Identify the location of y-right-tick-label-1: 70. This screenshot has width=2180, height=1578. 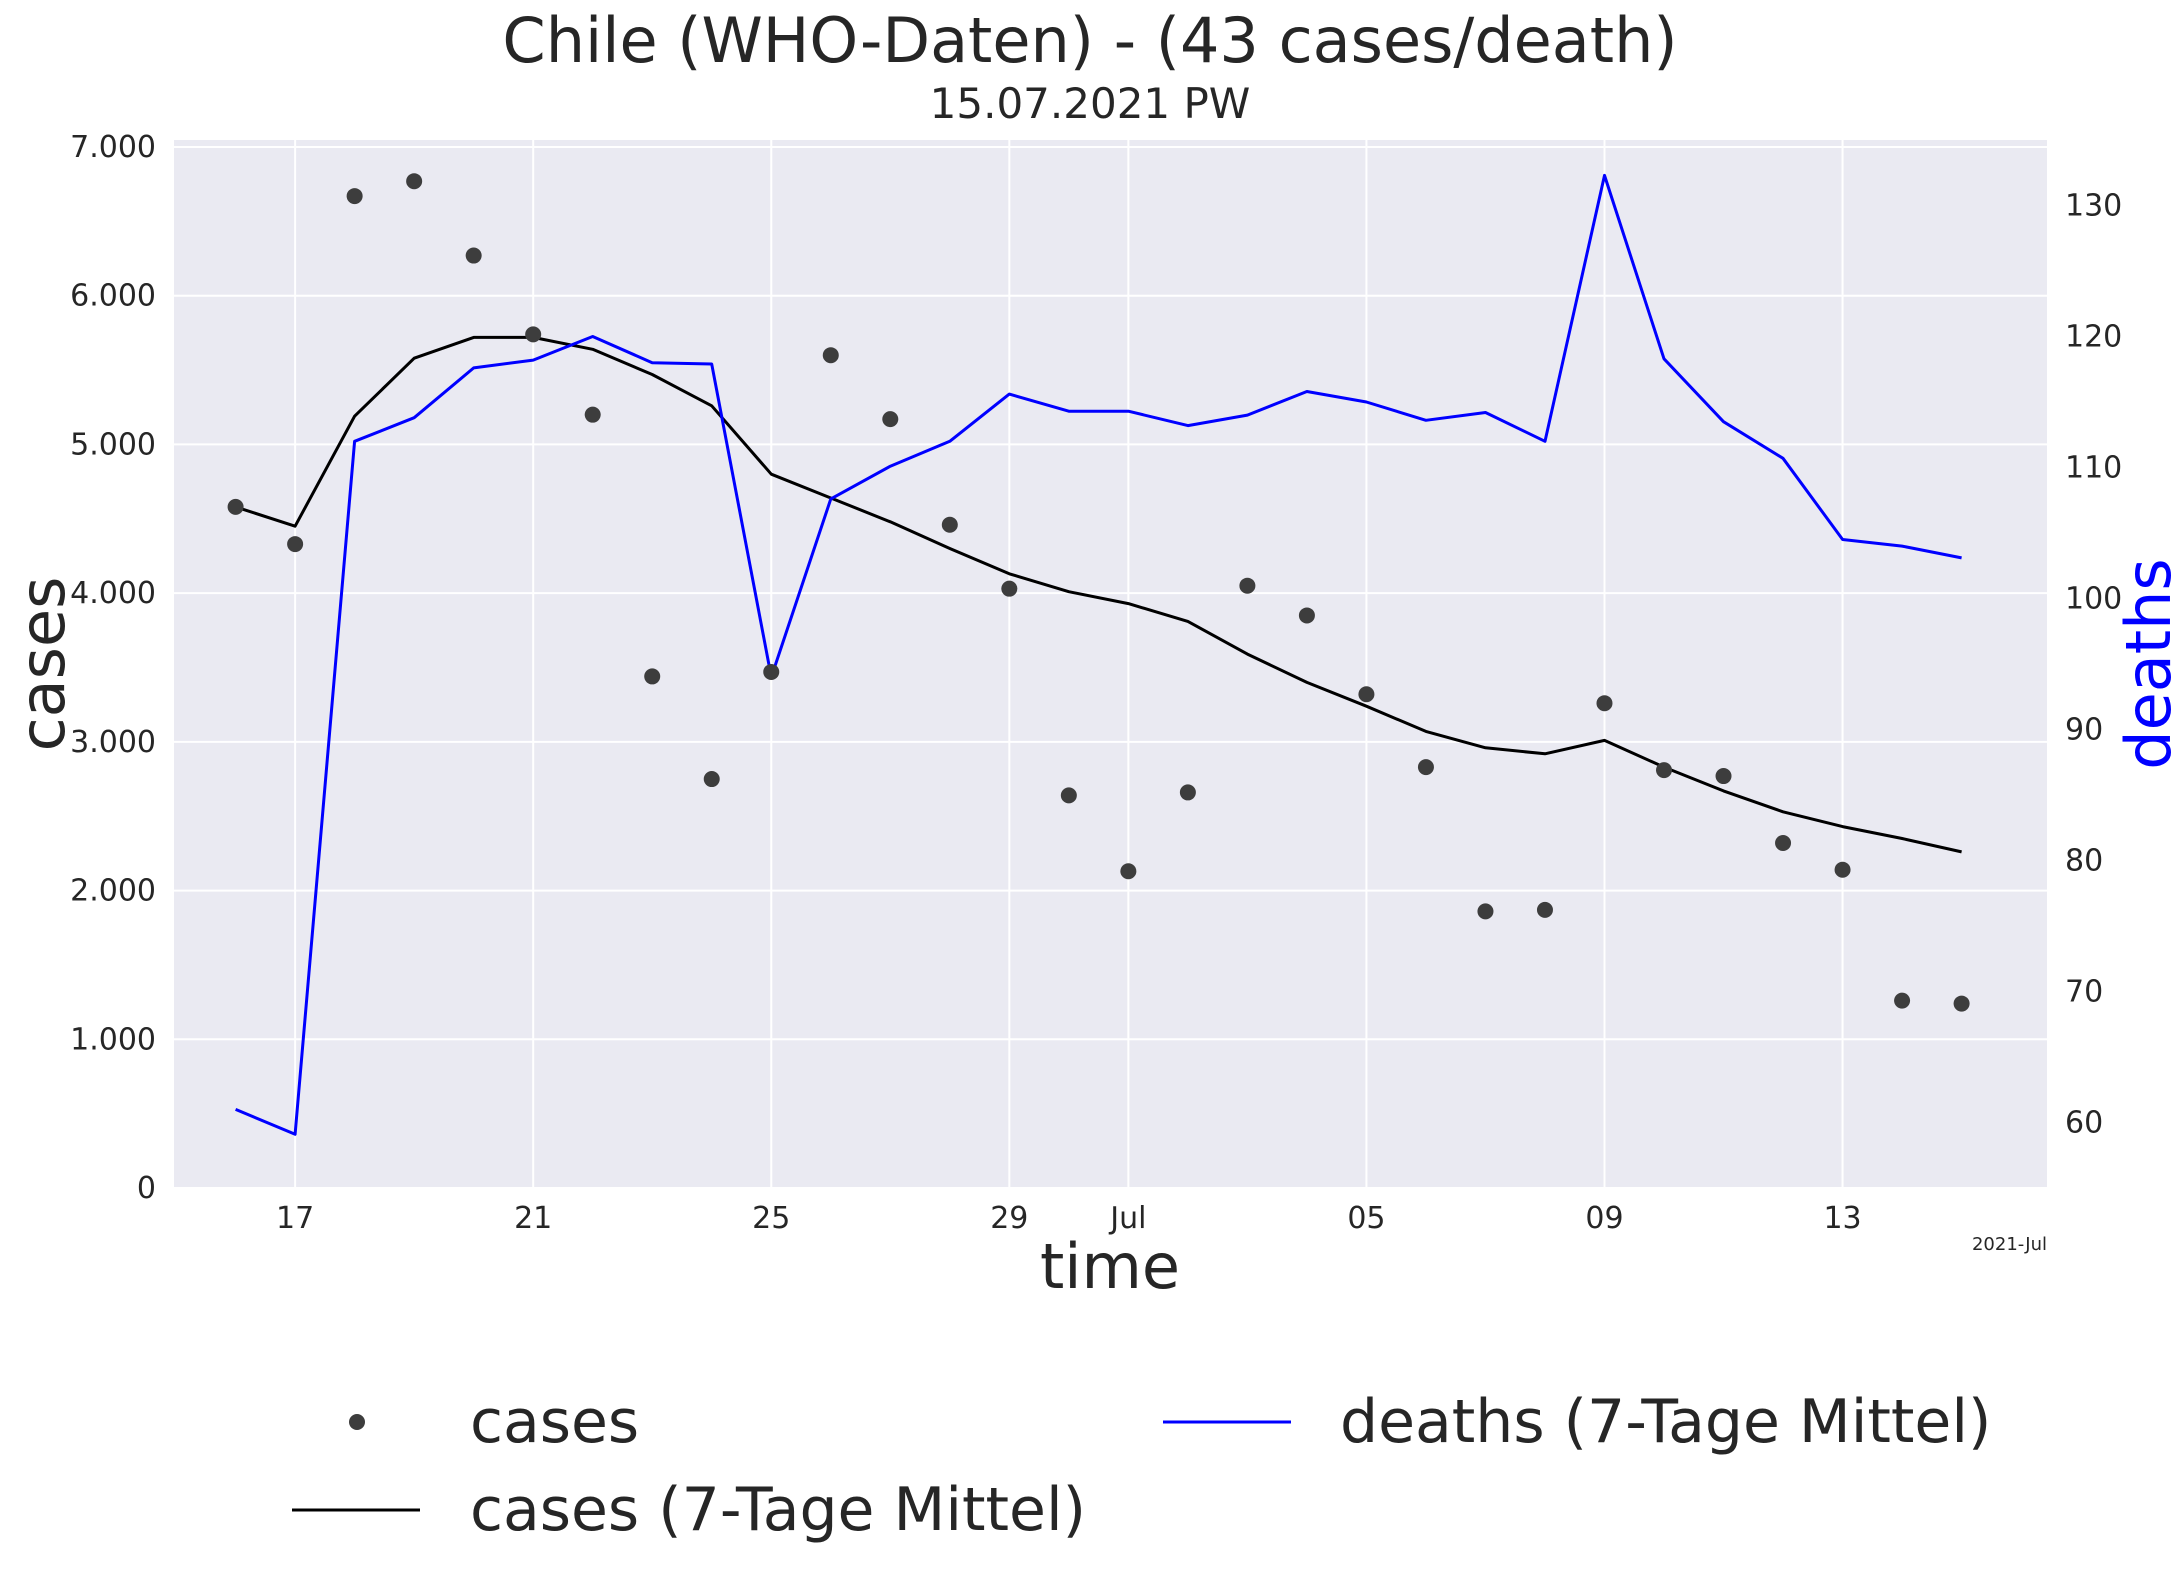
(2084, 992).